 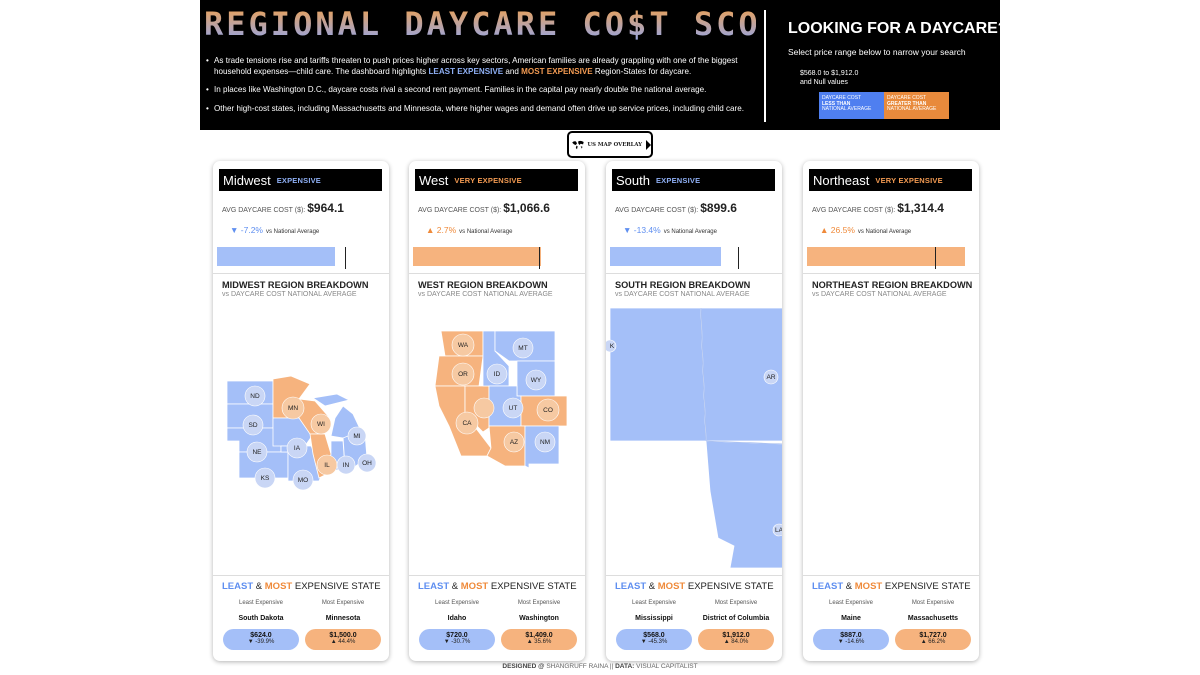 What do you see at coordinates (920, 208) in the screenshot?
I see `avg-cost-value: $1,314.4` at bounding box center [920, 208].